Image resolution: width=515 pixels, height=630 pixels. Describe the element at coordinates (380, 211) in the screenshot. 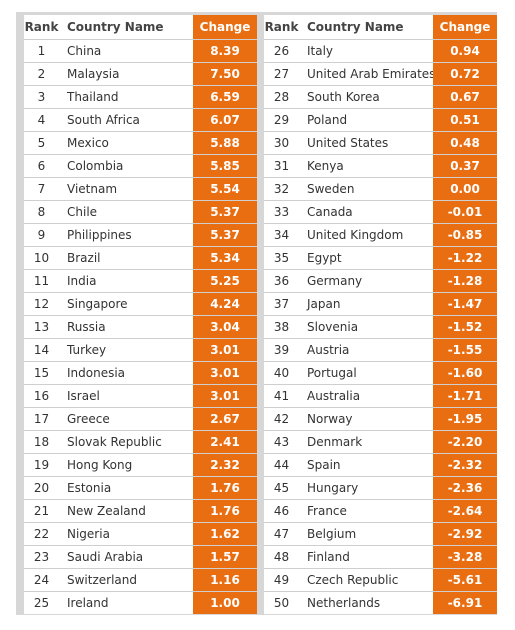

I see `table-row: 33 Canada -0.01` at that location.